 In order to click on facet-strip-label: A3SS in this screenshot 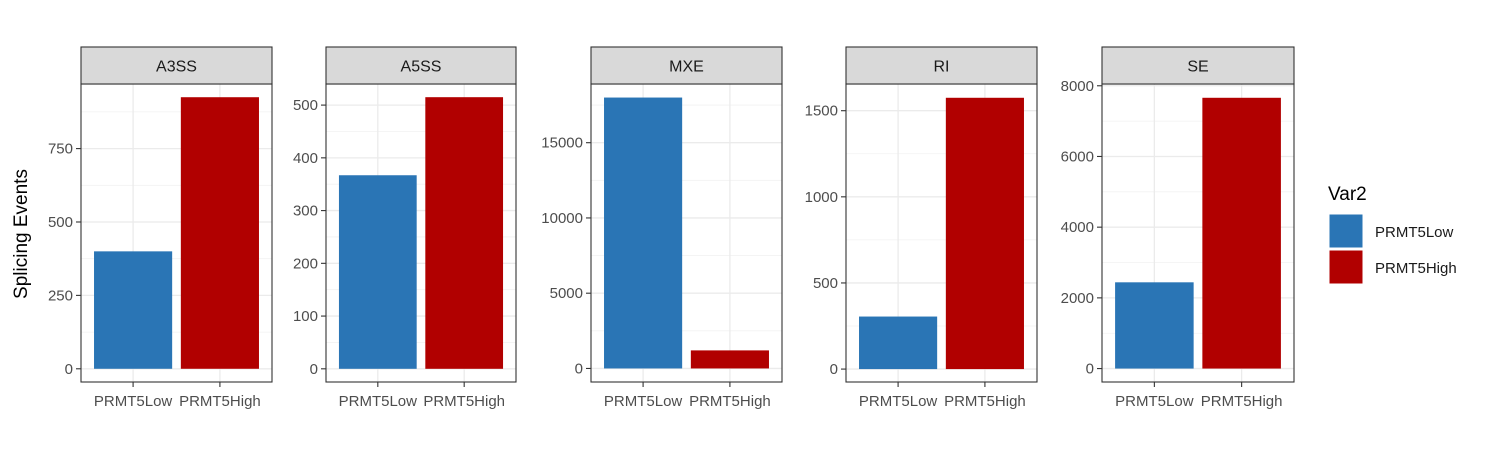, I will do `click(176, 67)`.